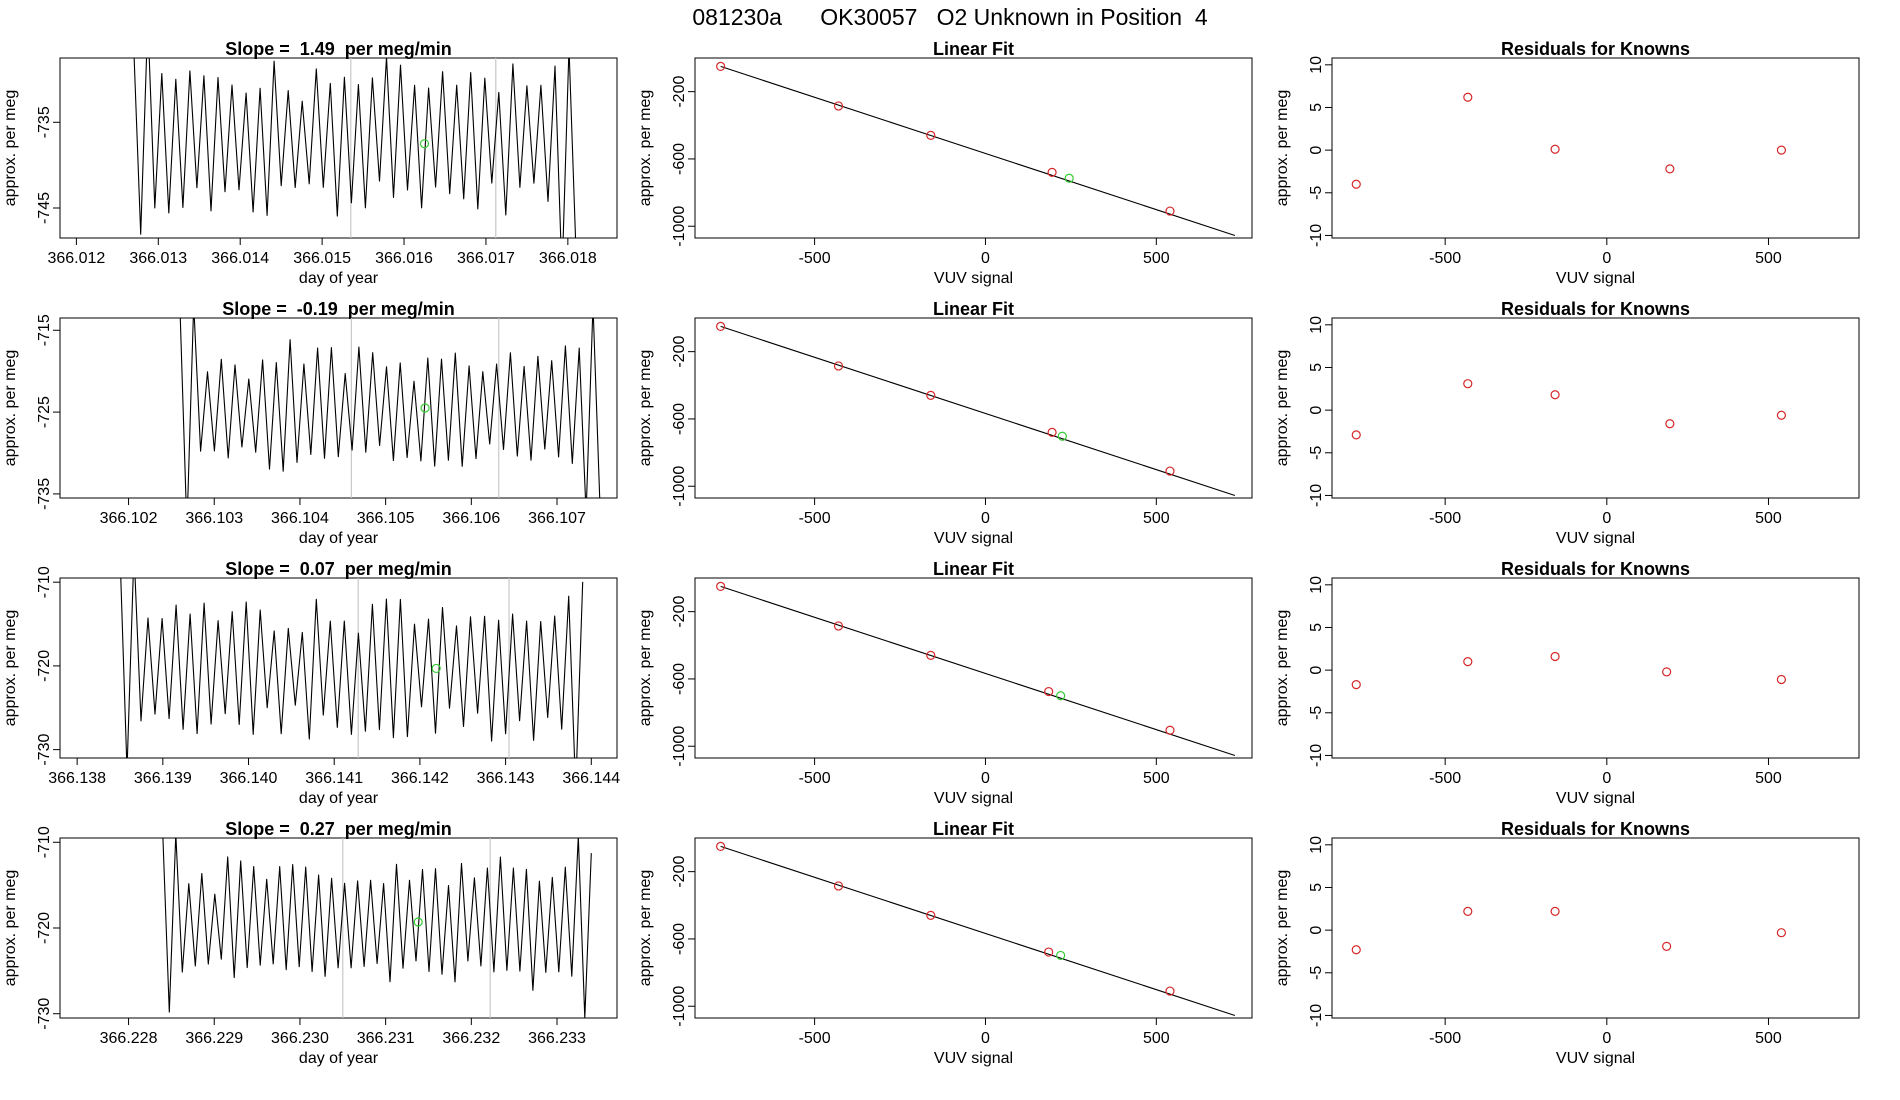  Describe the element at coordinates (404, 258) in the screenshot. I see `x-tick-label: 366.016` at that location.